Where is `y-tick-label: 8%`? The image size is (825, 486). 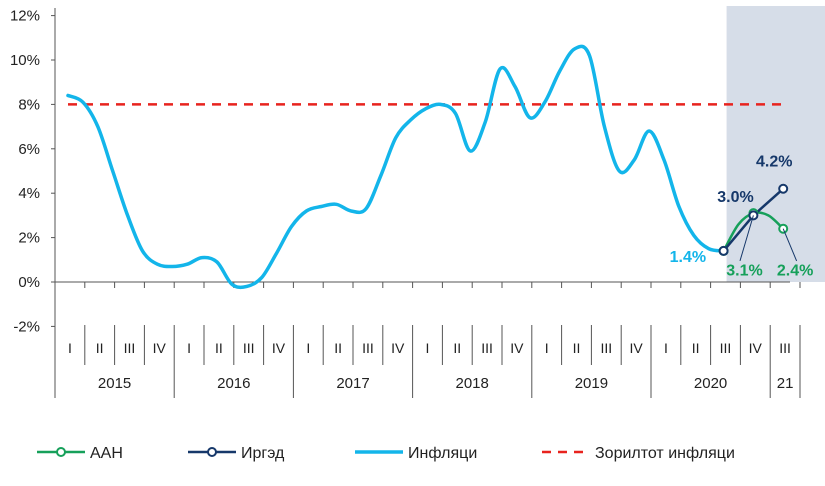 y-tick-label: 8% is located at coordinates (29, 104).